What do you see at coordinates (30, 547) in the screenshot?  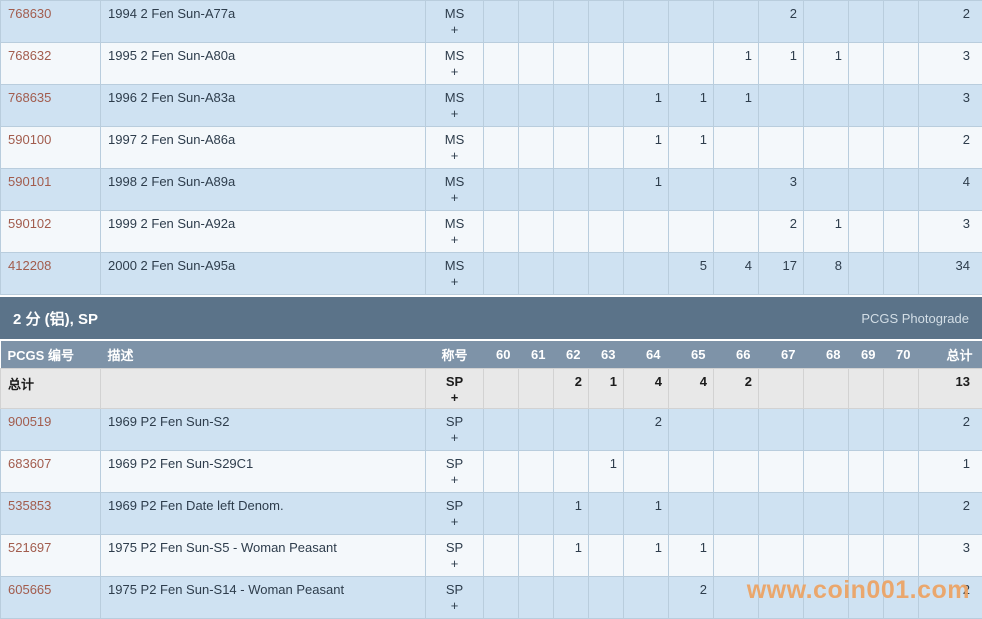 I see `pcgs-number-link: 521697` at bounding box center [30, 547].